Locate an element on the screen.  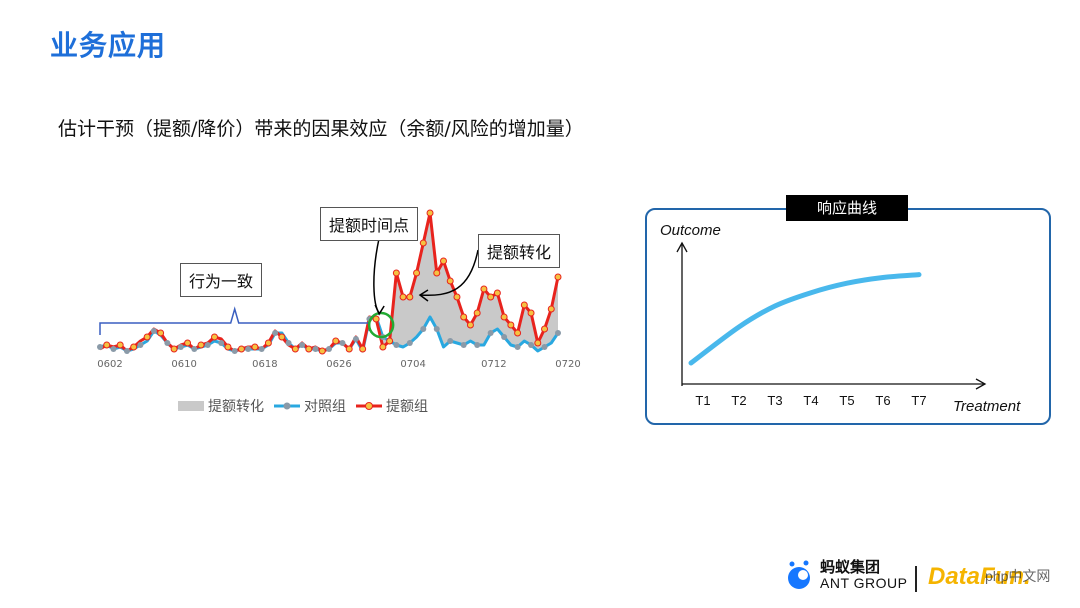
y-axis-arrow is located at coordinates (682, 247).